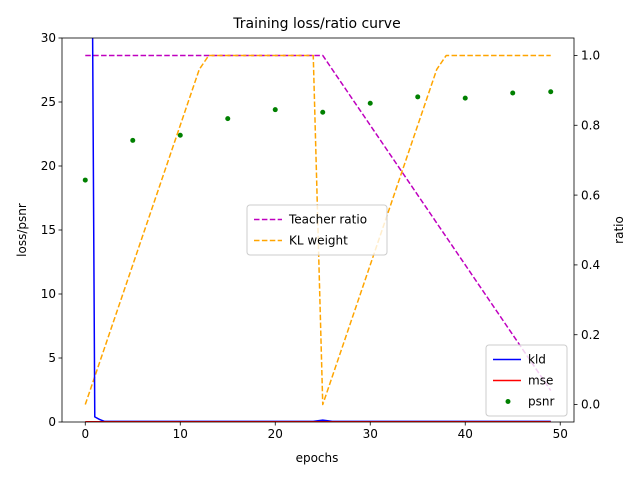 Image resolution: width=640 pixels, height=480 pixels. Describe the element at coordinates (619, 230) in the screenshot. I see `y-axis-right-label: ratio` at that location.